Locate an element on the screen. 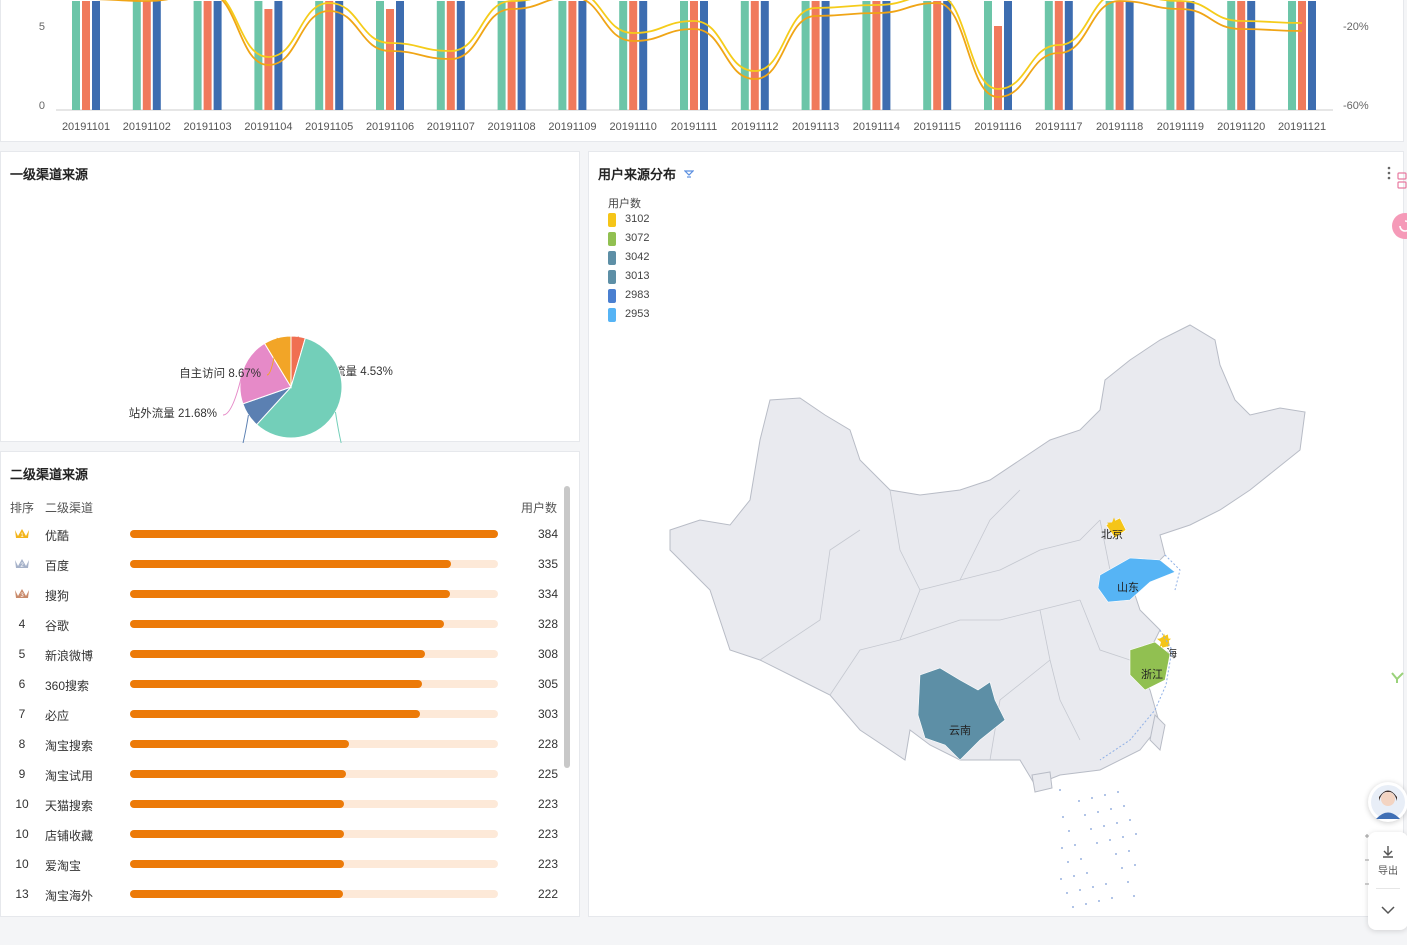 This screenshot has height=945, width=1407. svg-text: 2 is located at coordinates (22, 566).